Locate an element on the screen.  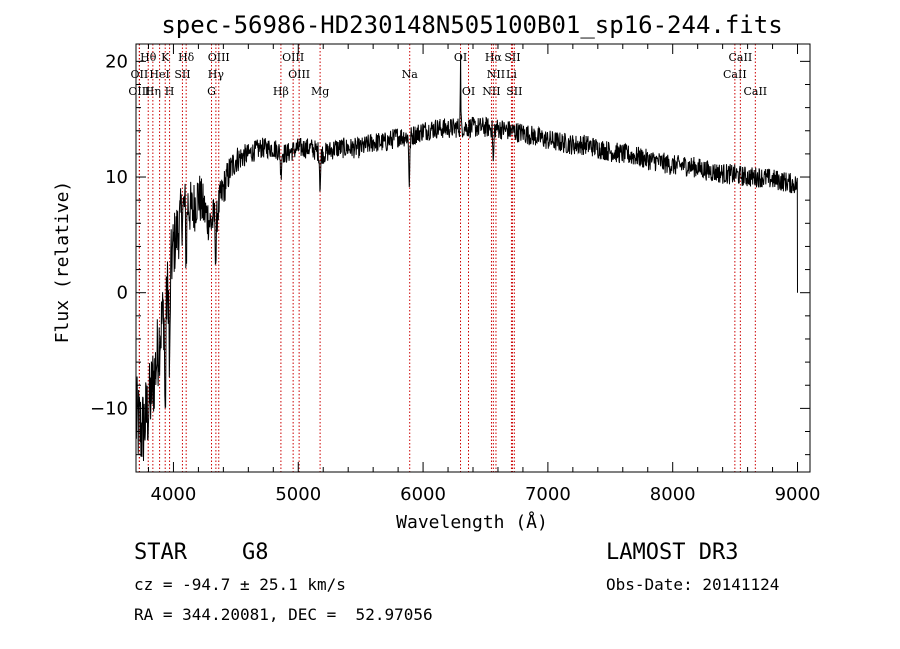
spectral-line-label: OI is located at coordinates (468, 91).